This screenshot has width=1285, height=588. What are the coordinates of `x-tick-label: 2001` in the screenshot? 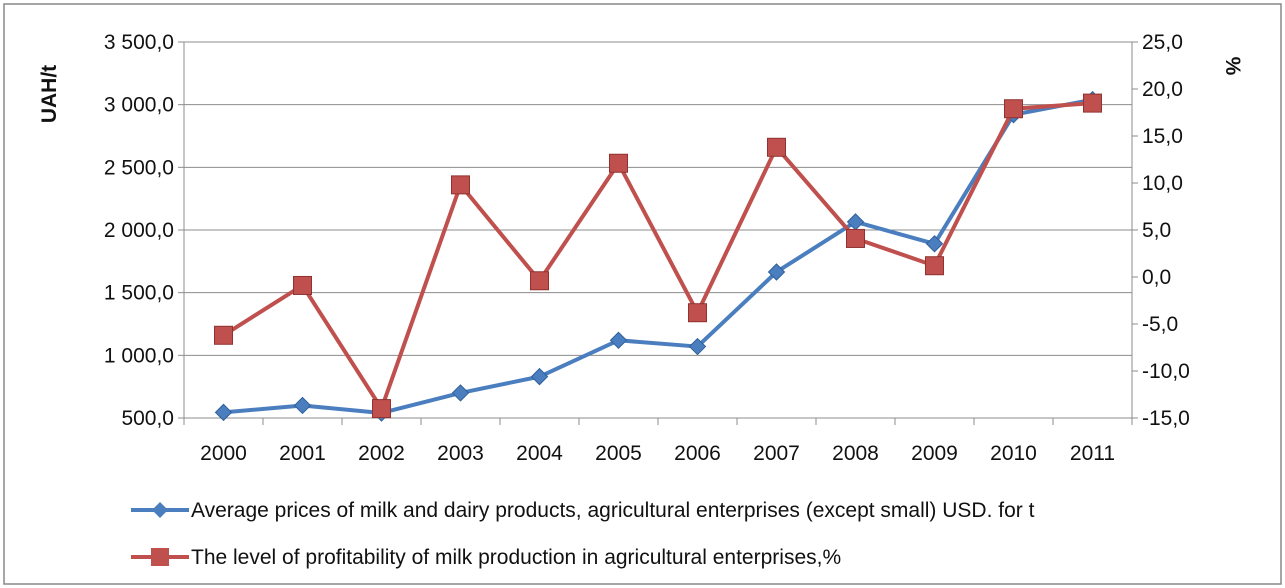 It's located at (302, 453).